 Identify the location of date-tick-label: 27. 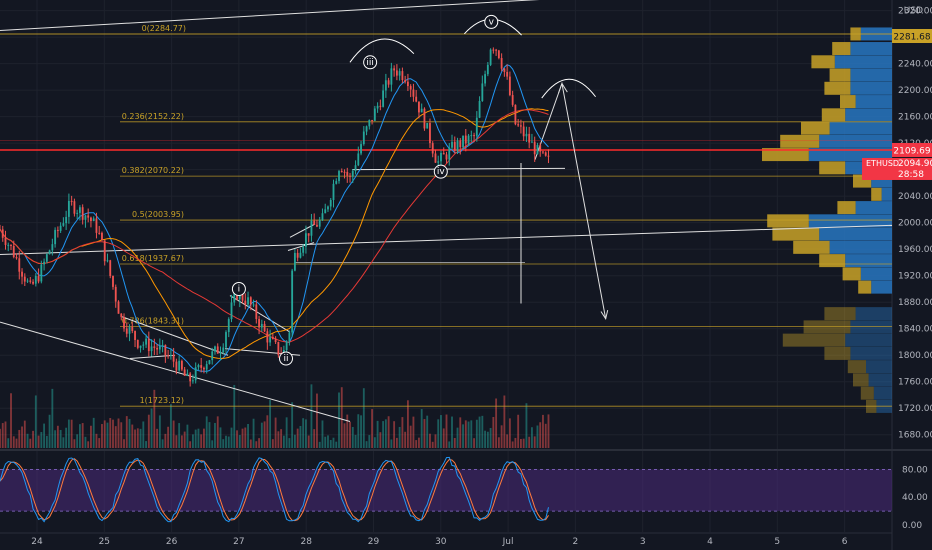
(238, 542).